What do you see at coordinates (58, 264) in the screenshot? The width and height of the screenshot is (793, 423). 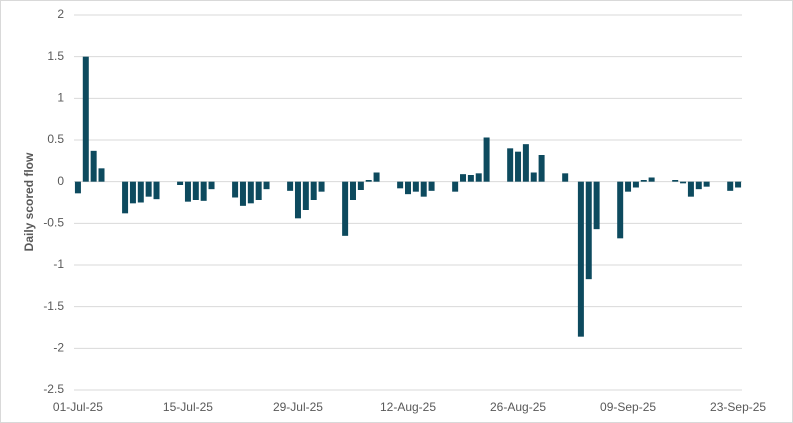 I see `y-tick-label: -1` at bounding box center [58, 264].